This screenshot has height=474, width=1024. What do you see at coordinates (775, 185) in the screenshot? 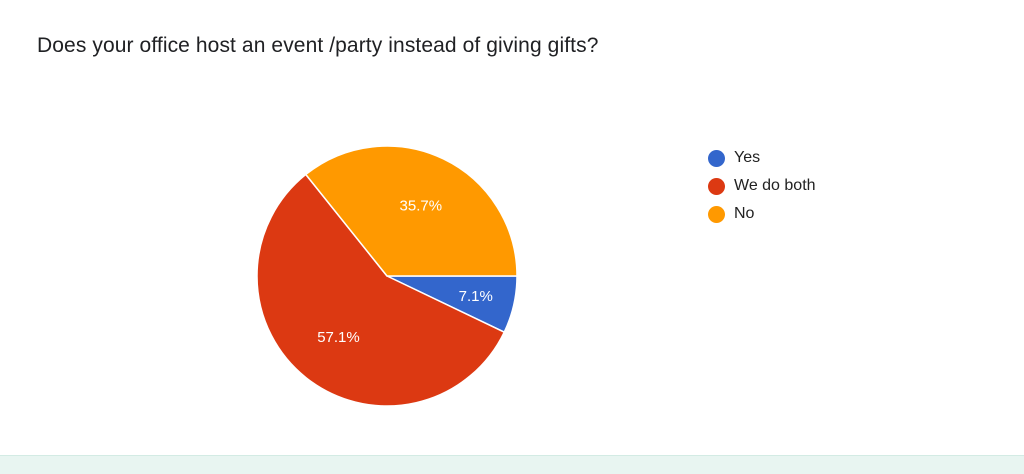
I see `legend-label: We do both` at bounding box center [775, 185].